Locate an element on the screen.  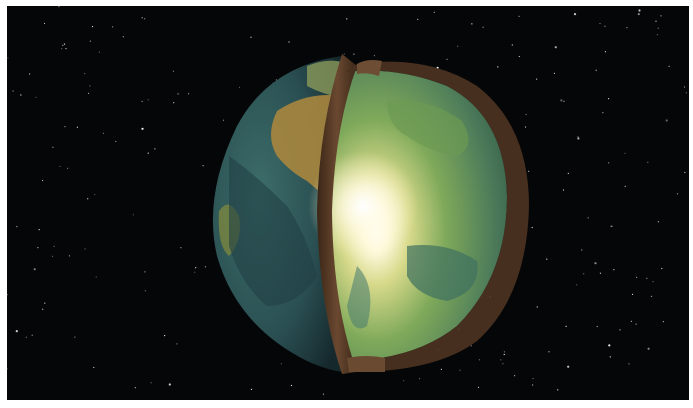
earth-hemisphere is located at coordinates (278, 214).